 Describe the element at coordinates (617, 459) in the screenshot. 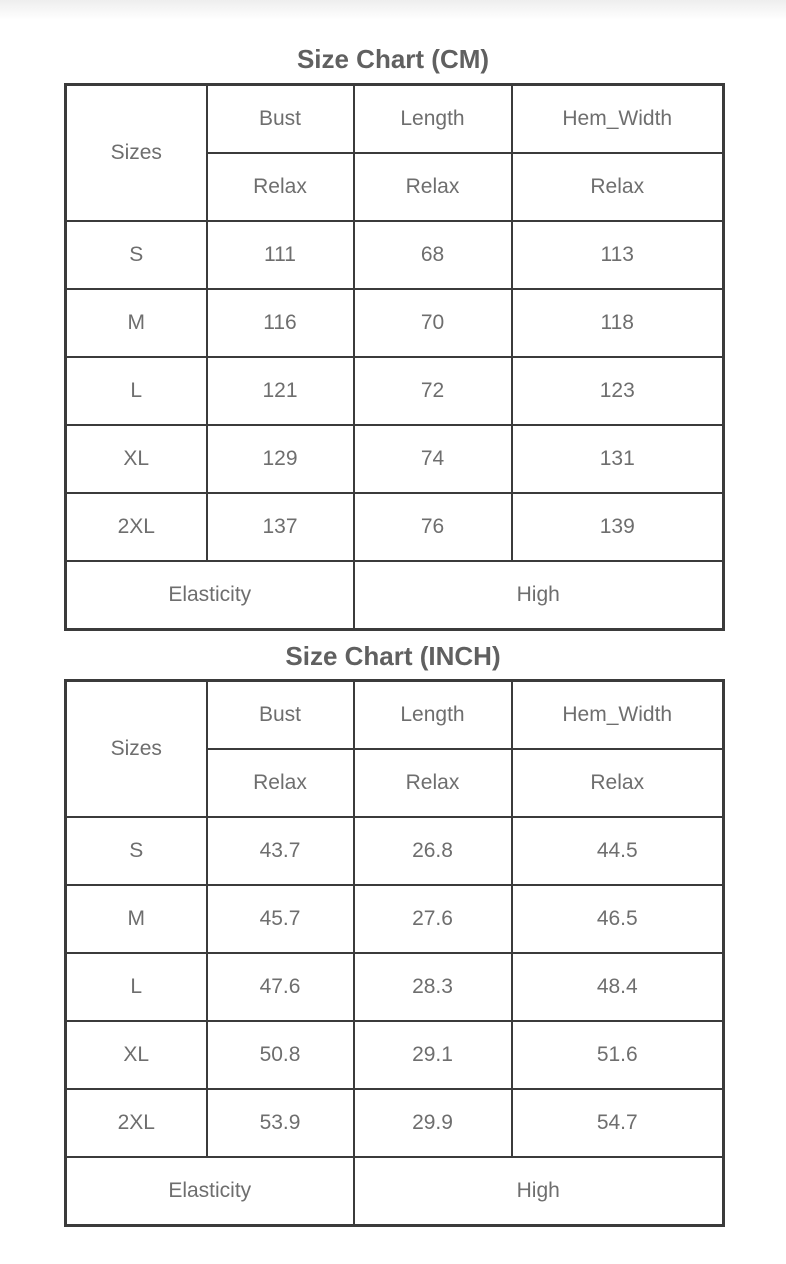

I see `measurement-value-cell: 131` at that location.